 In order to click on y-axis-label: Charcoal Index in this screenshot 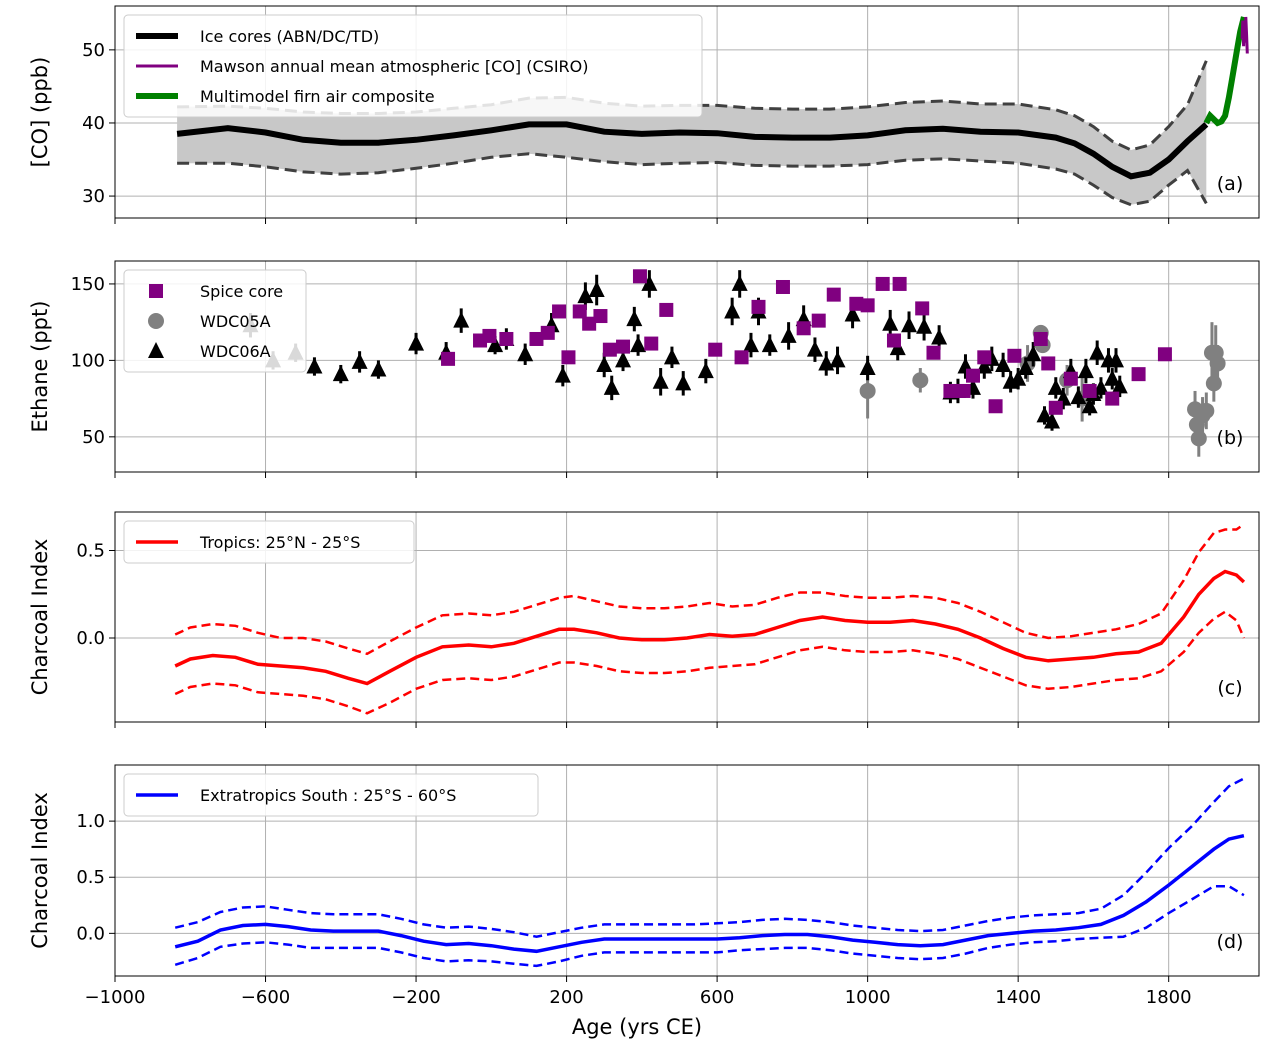, I will do `click(40, 617)`.